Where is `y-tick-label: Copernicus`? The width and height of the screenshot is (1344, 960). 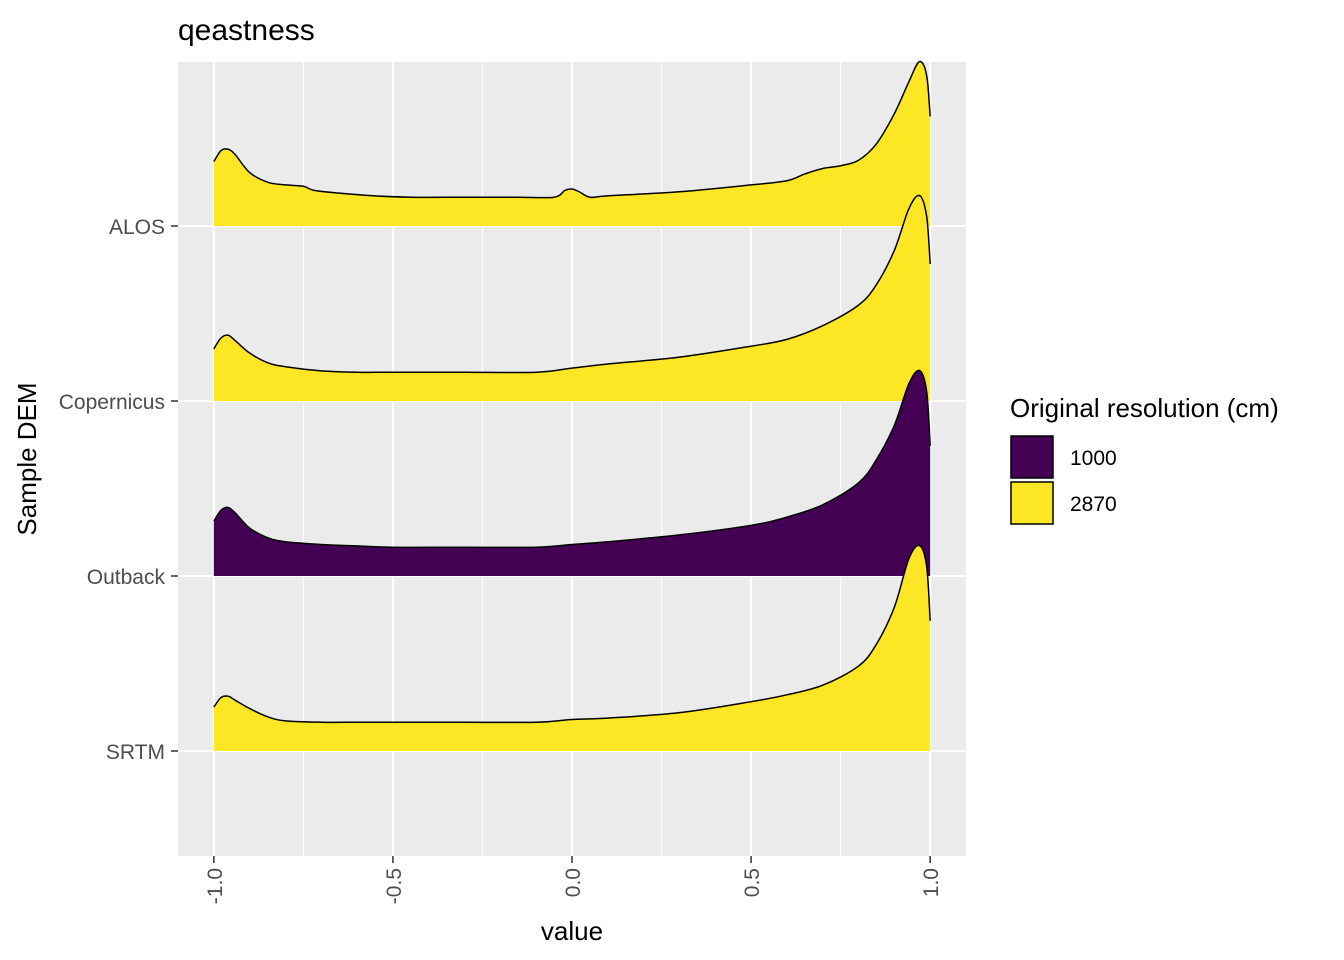
y-tick-label: Copernicus is located at coordinates (112, 402).